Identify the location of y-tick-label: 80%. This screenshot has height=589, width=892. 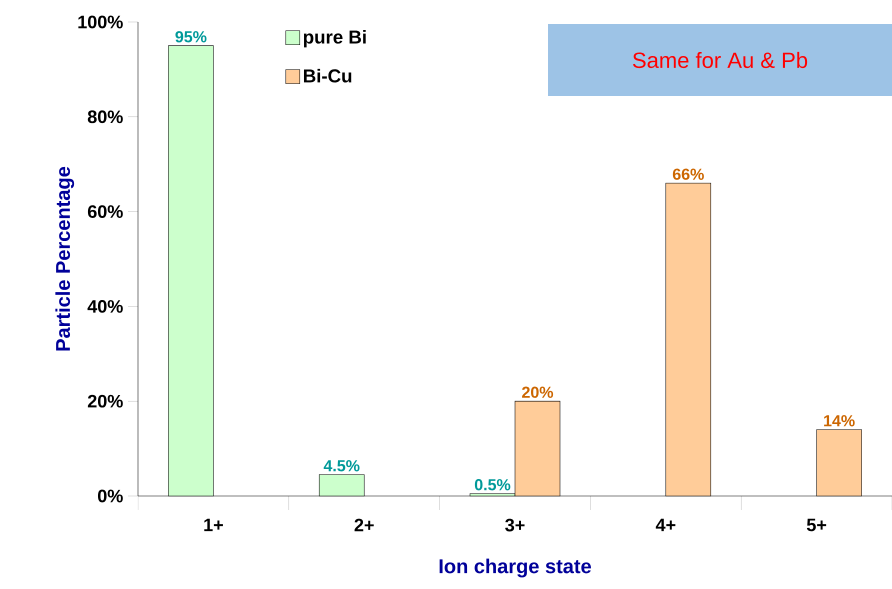
(105, 117).